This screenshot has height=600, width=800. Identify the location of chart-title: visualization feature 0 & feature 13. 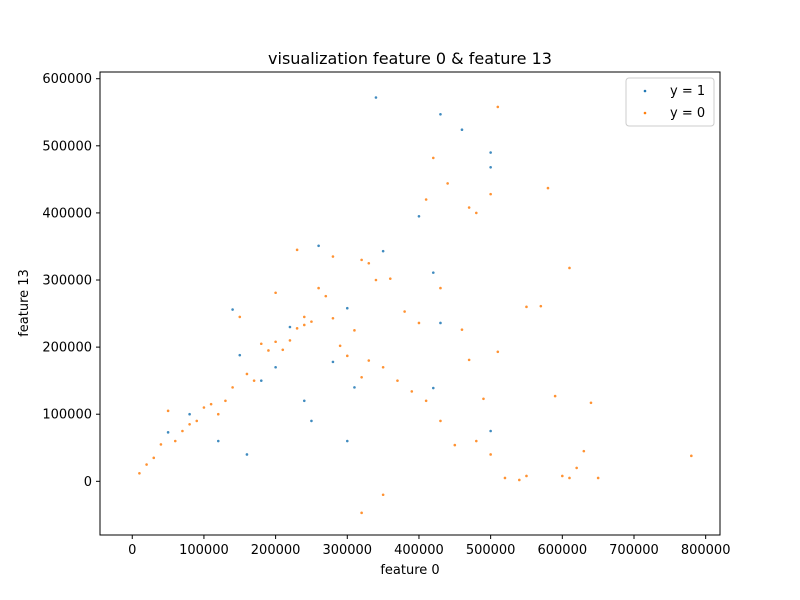
(410, 58).